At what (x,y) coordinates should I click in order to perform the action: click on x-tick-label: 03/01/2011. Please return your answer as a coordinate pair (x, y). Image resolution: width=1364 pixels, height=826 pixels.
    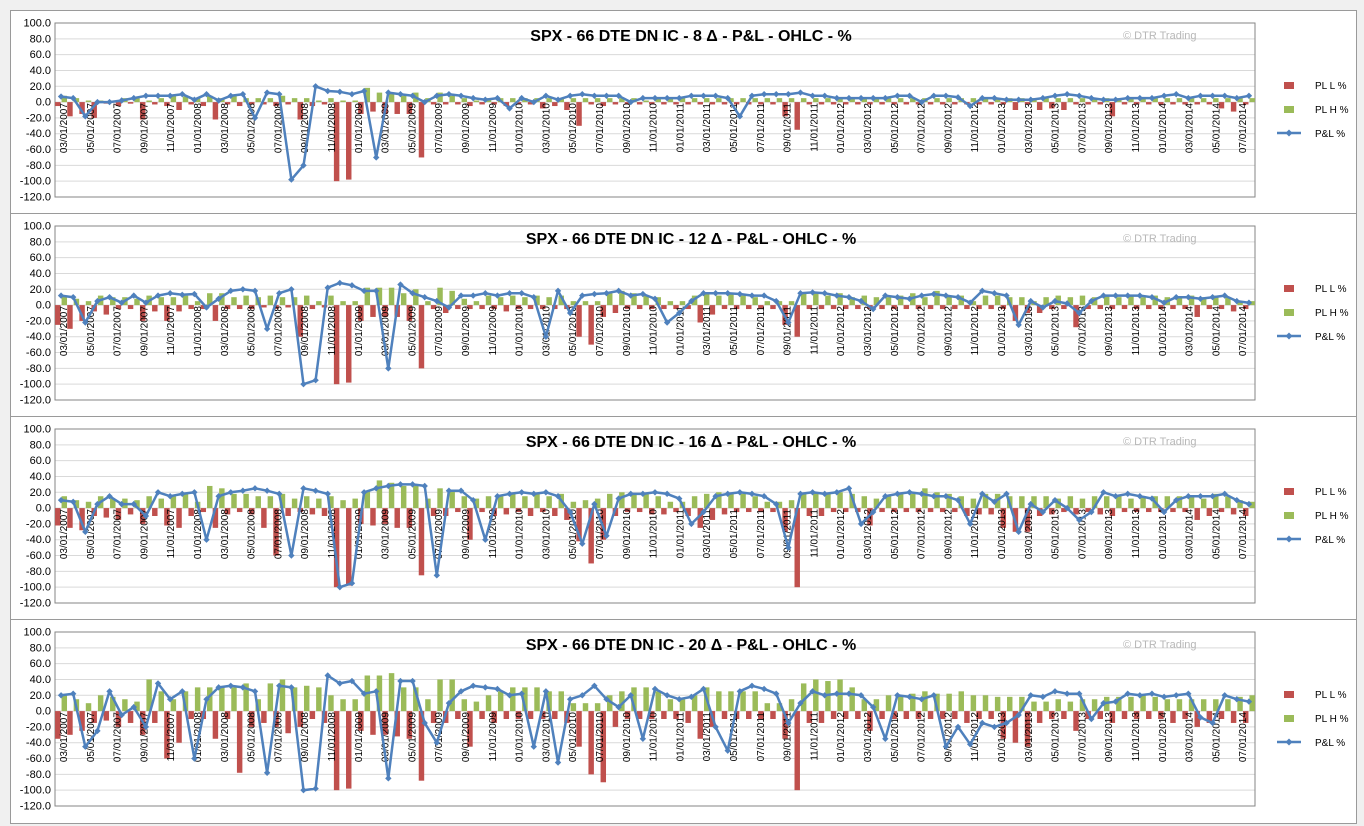
    Looking at the image, I should click on (707, 128).